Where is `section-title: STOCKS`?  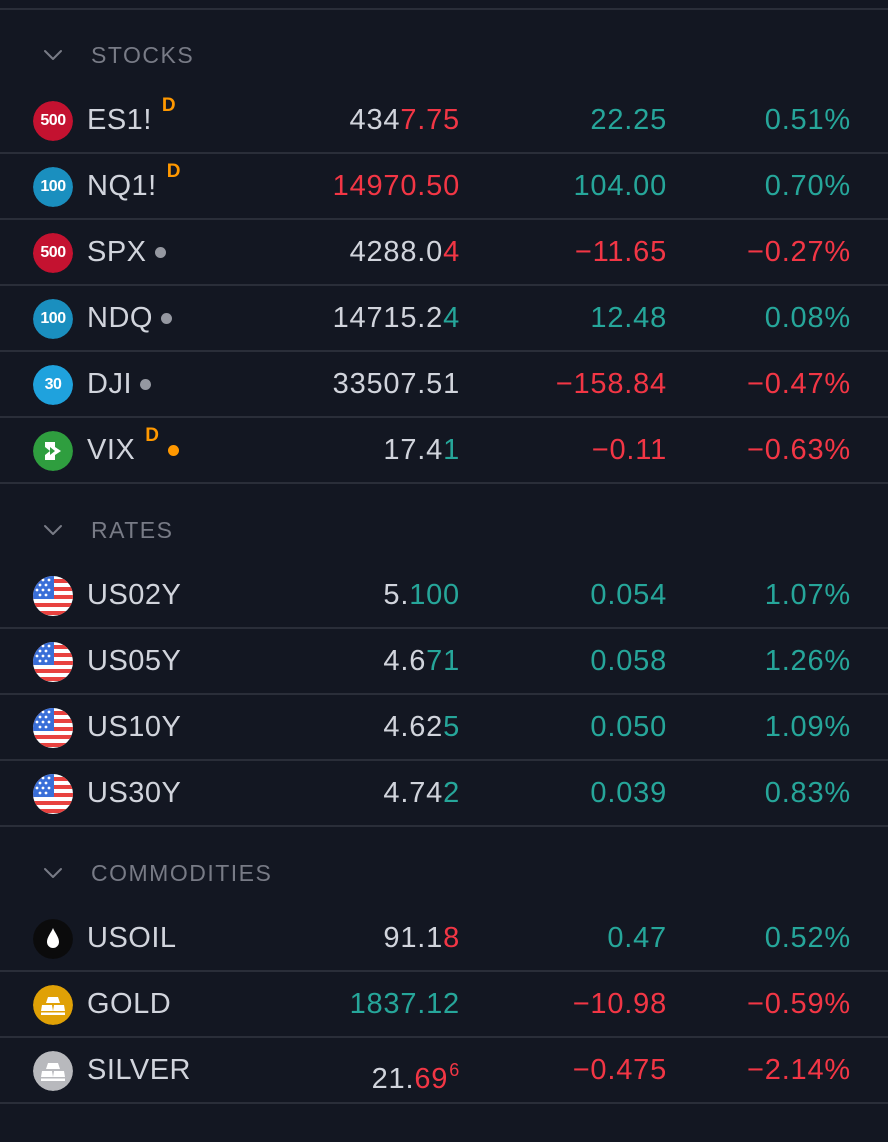
section-title: STOCKS is located at coordinates (143, 55).